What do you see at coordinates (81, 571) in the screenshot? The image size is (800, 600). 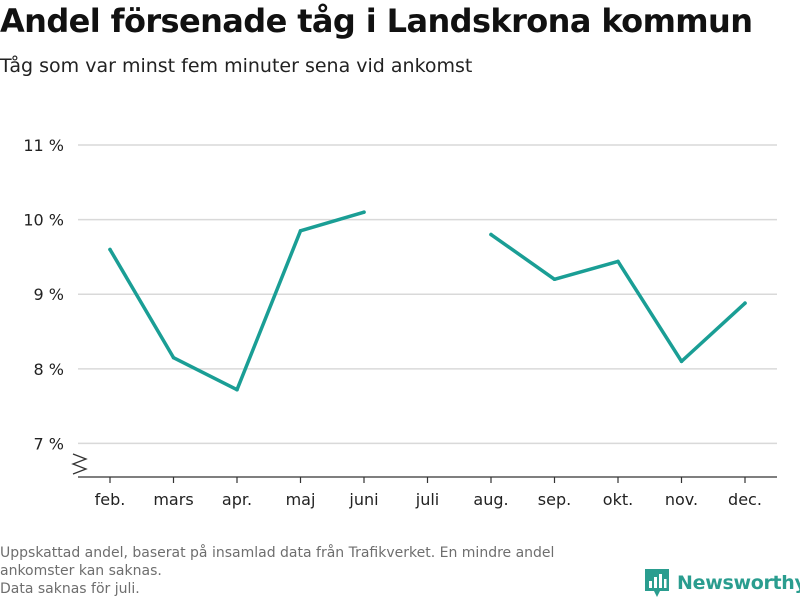 I see `footnote-source-cont: ankomster kan saknas.` at bounding box center [81, 571].